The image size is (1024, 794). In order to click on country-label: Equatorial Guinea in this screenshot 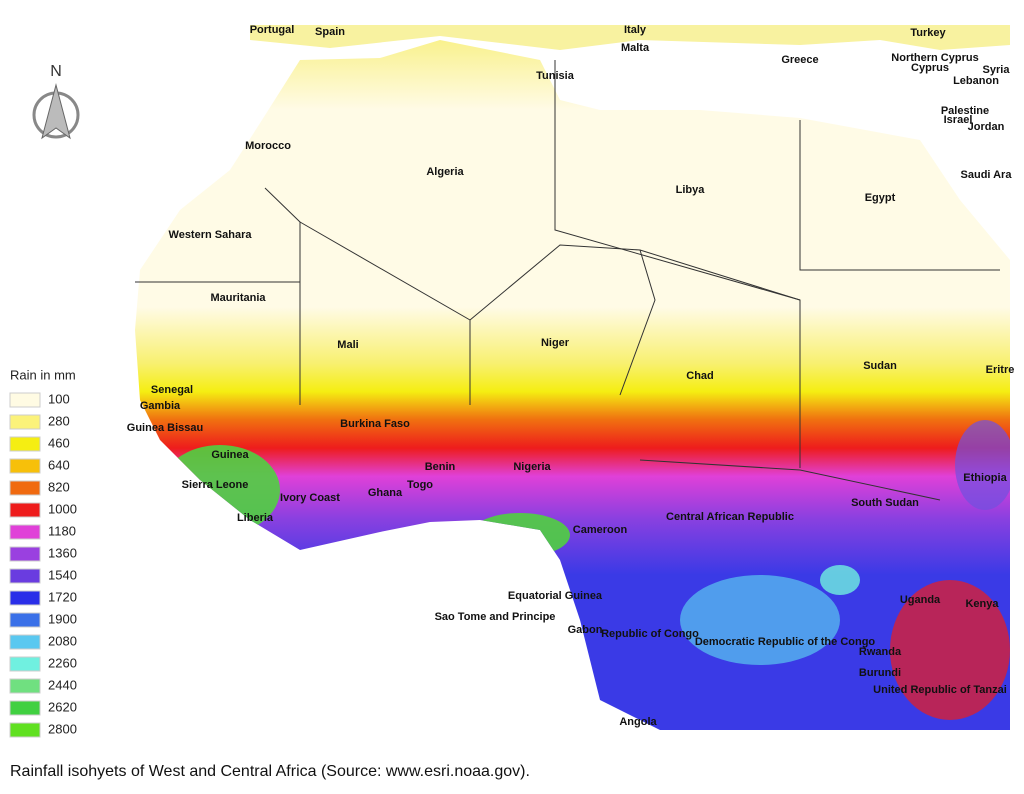, I will do `click(555, 596)`.